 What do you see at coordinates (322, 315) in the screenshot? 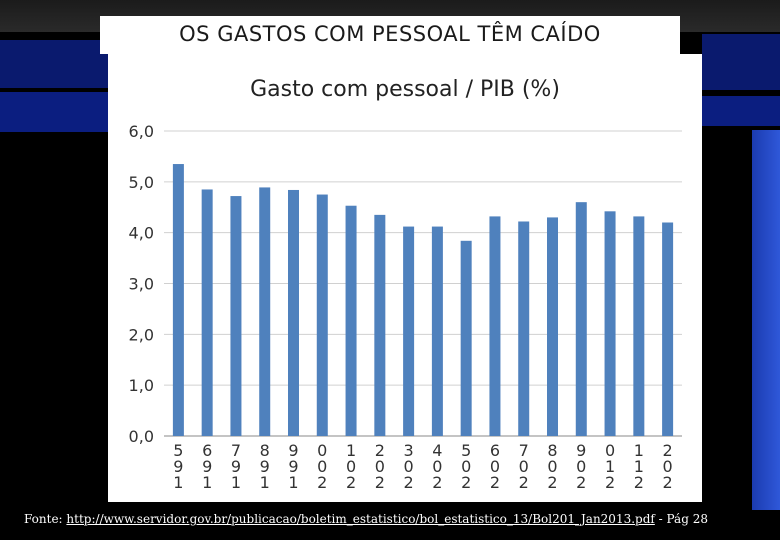
I see `bar-2000` at bounding box center [322, 315].